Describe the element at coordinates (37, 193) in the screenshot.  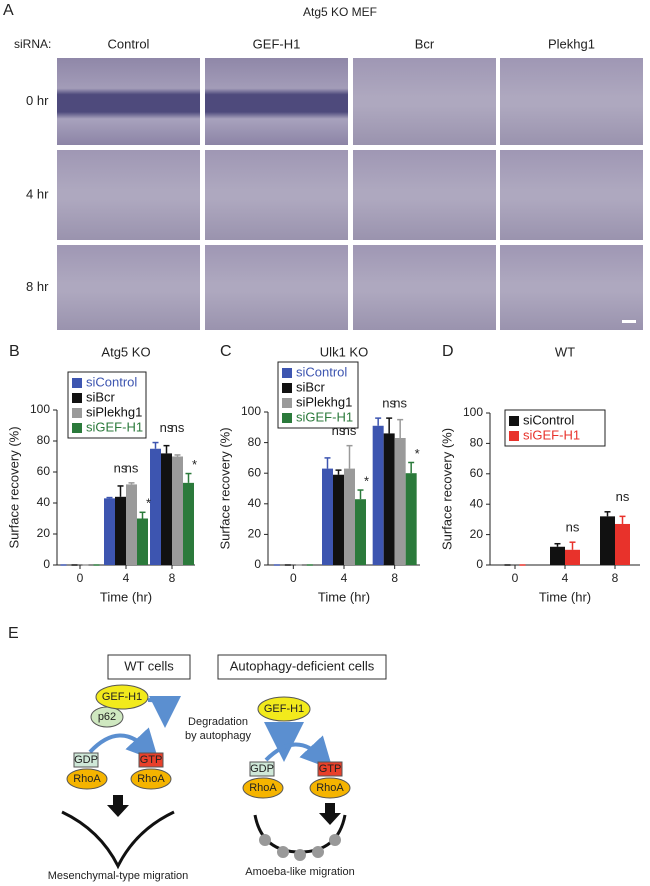
I see `row-label: 4 hr` at that location.